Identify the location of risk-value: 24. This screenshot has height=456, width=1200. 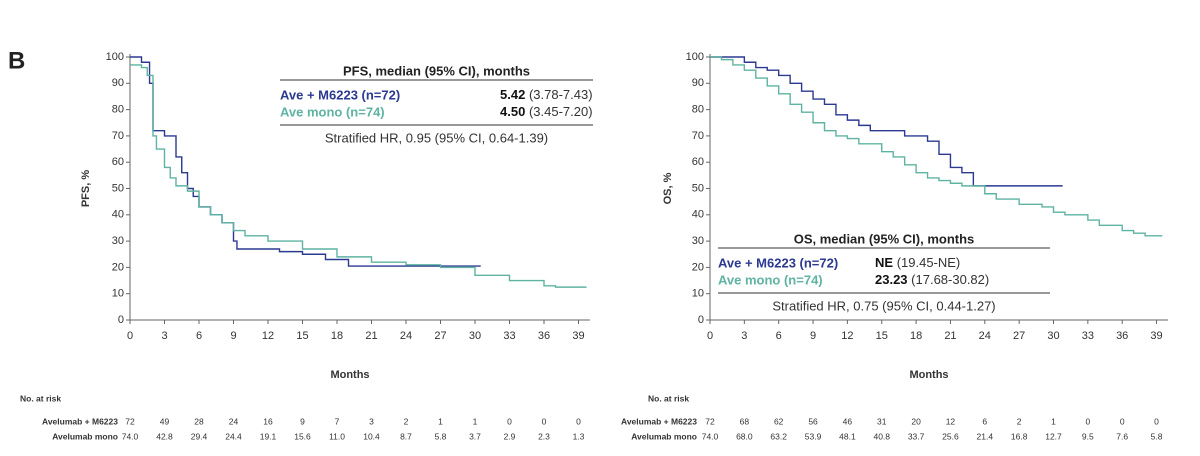
(234, 421).